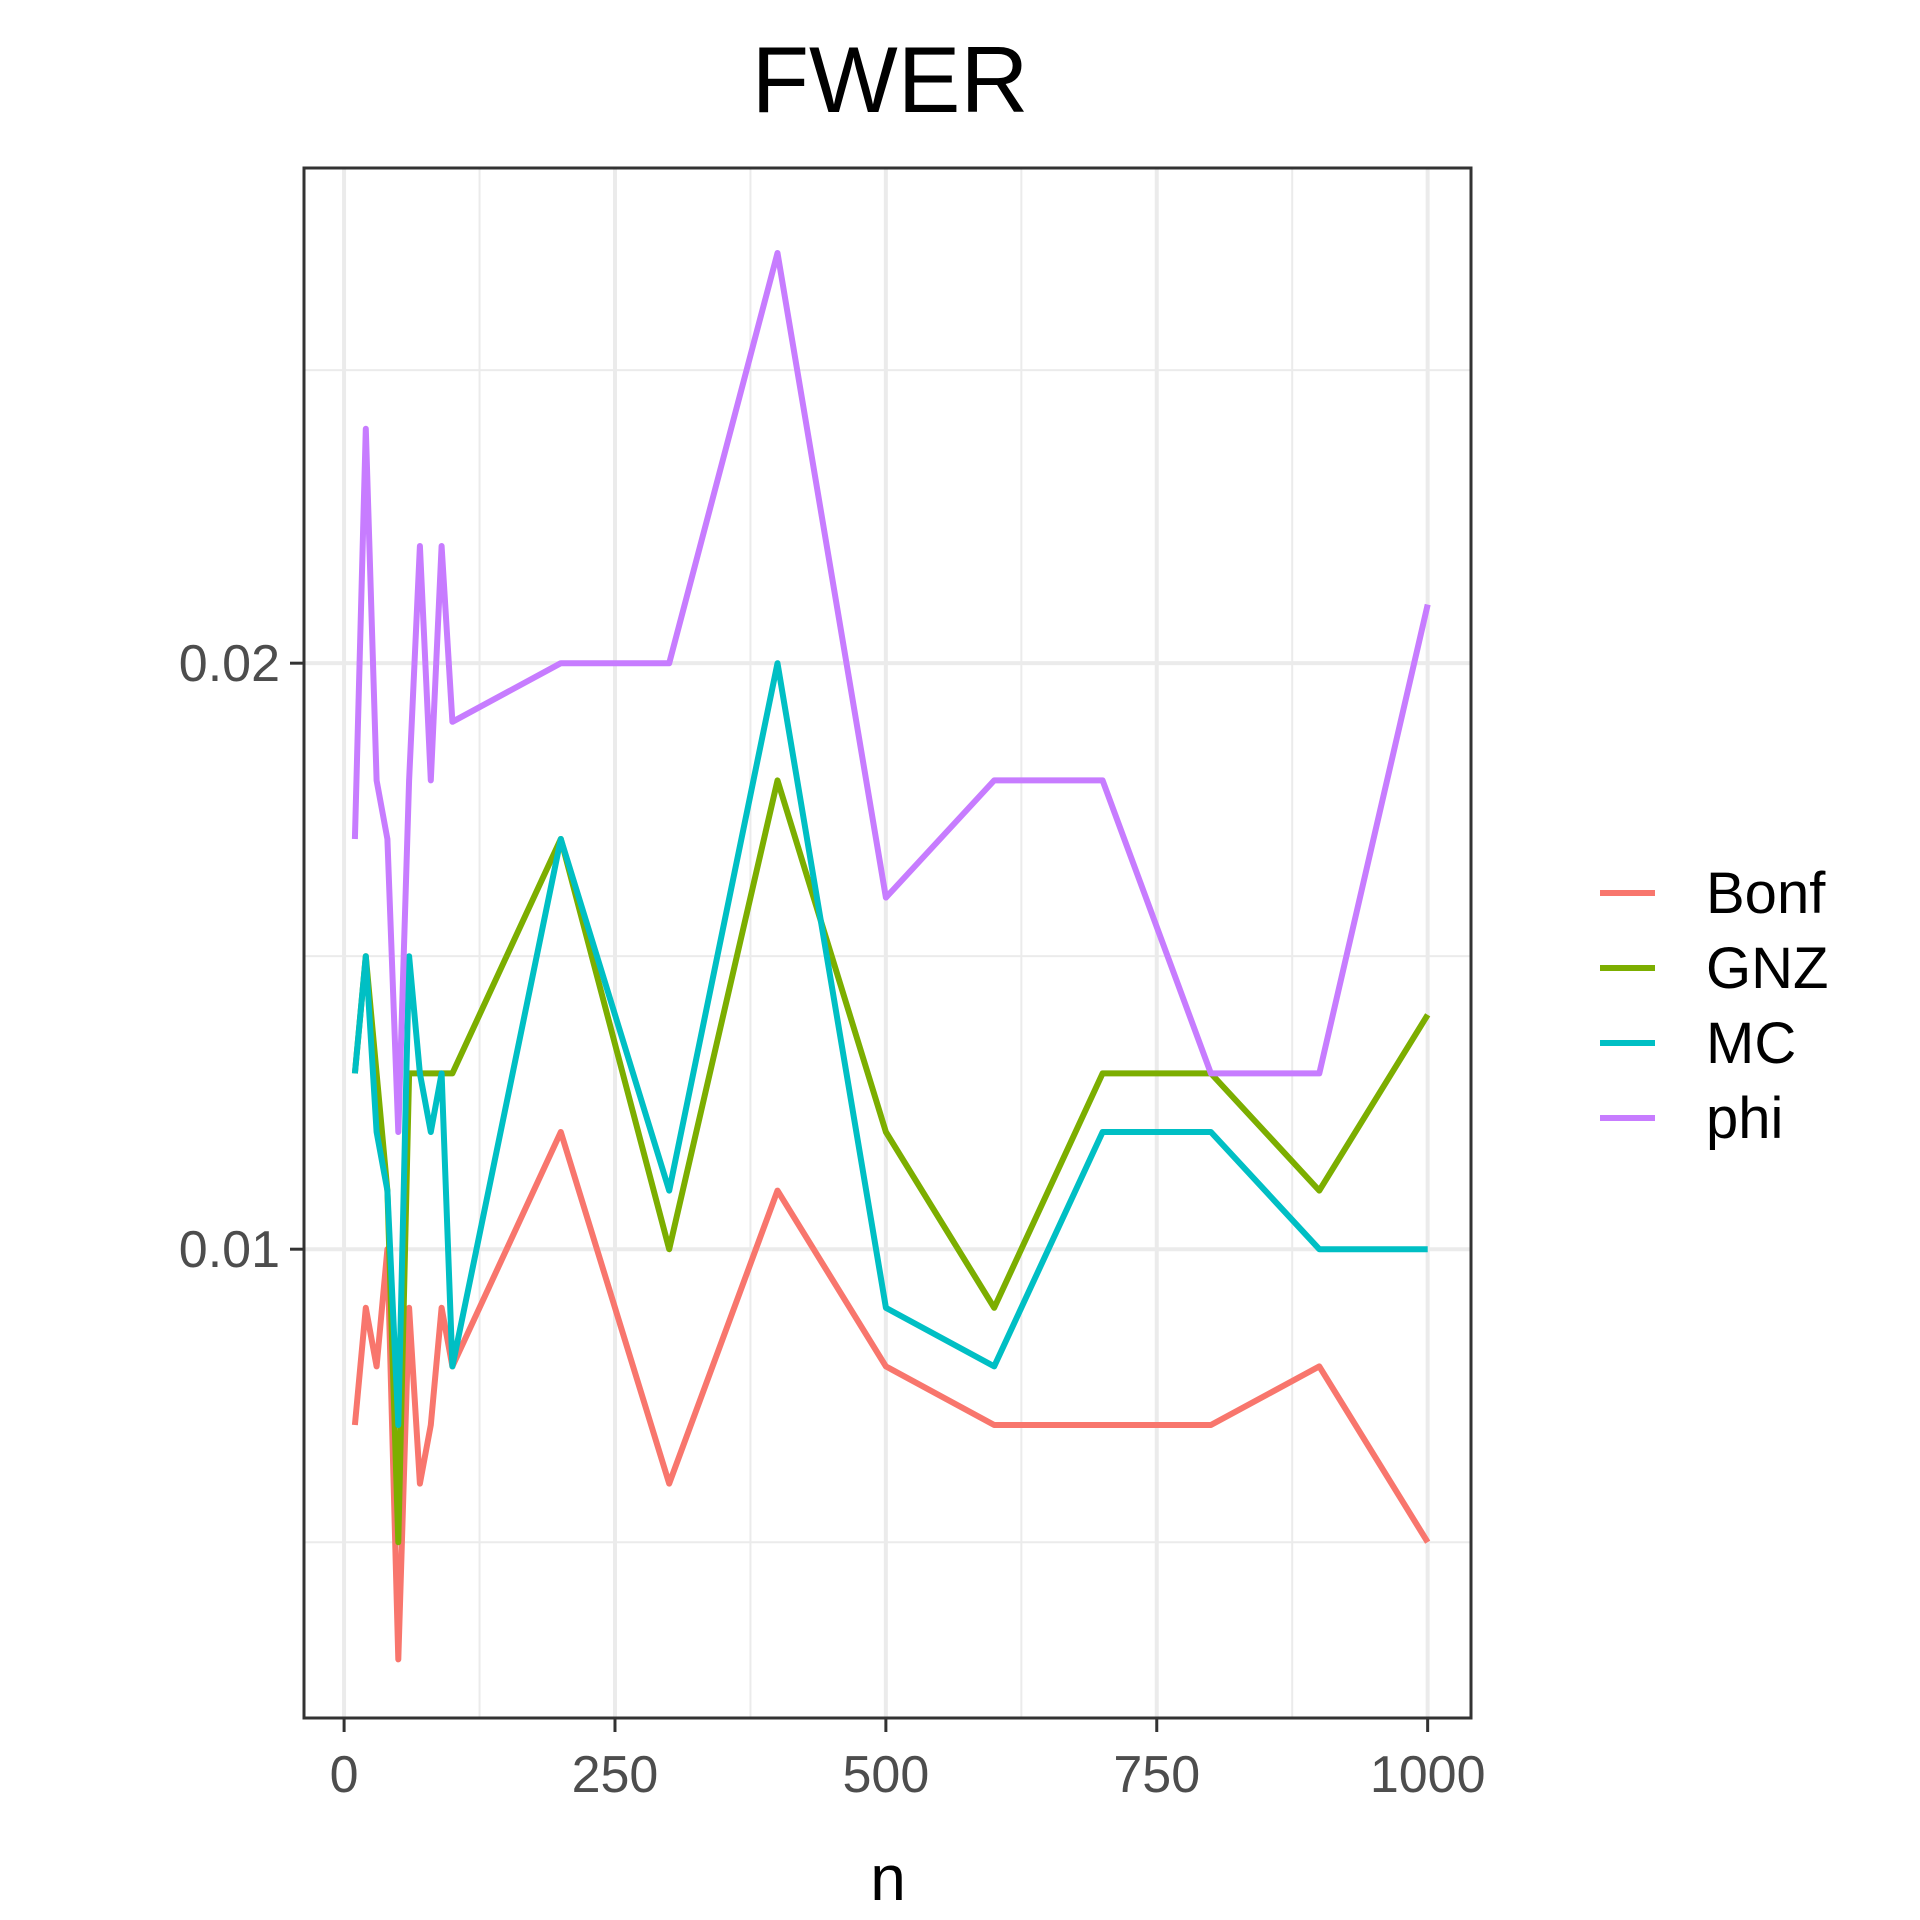  What do you see at coordinates (344, 1775) in the screenshot?
I see `x-tick-label: 0` at bounding box center [344, 1775].